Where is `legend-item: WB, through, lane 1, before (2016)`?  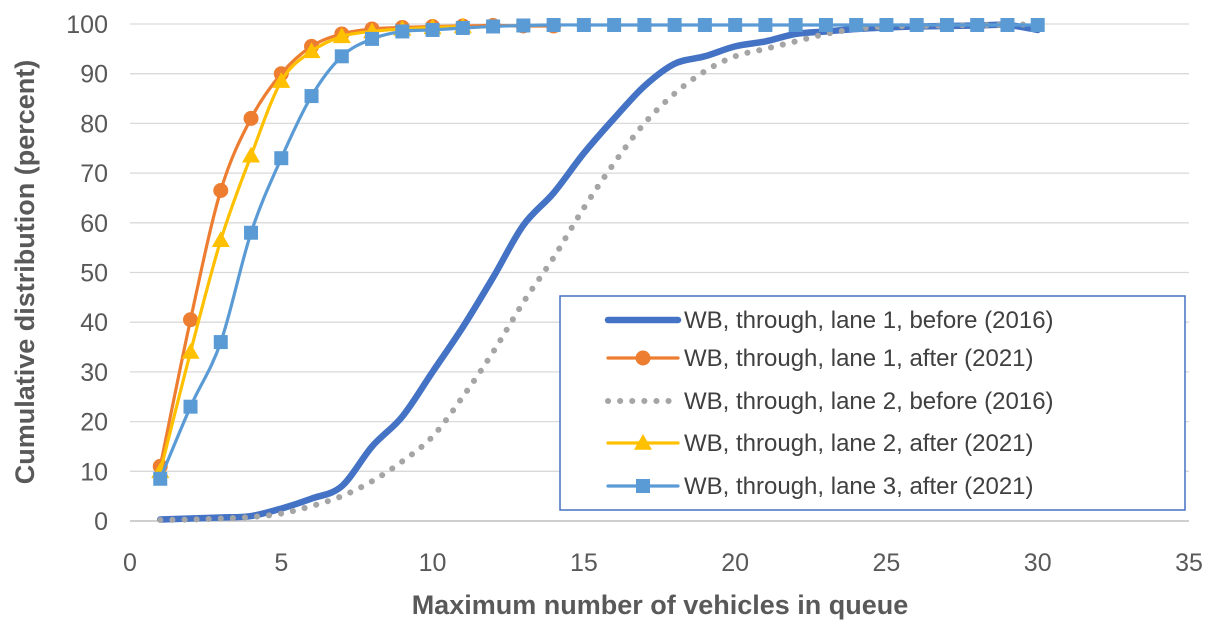 legend-item: WB, through, lane 1, before (2016) is located at coordinates (829, 320).